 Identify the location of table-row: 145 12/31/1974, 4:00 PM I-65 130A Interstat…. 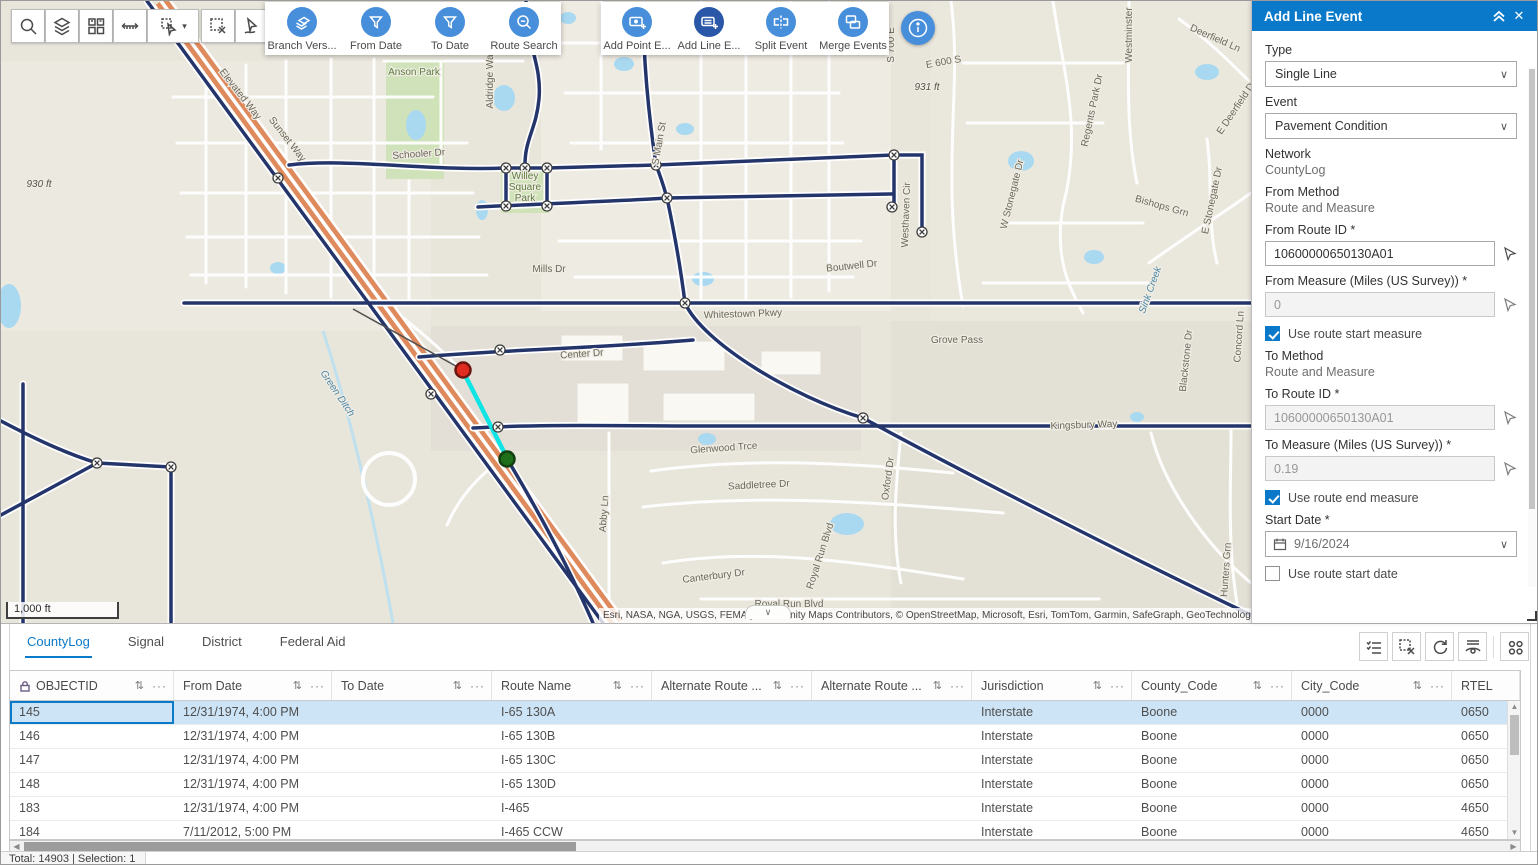
(765, 713).